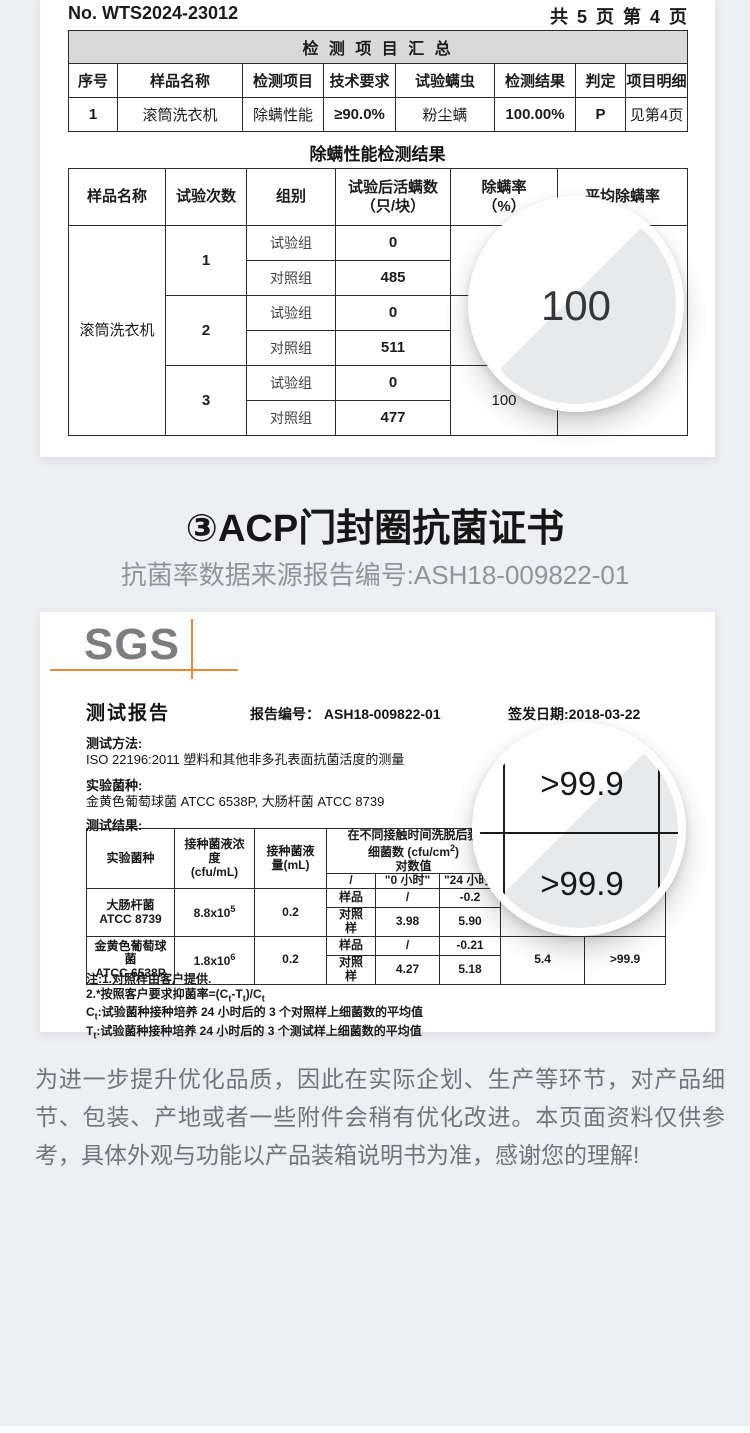 Image resolution: width=750 pixels, height=1433 pixels. I want to click on trial-no-cell: 3, so click(206, 400).